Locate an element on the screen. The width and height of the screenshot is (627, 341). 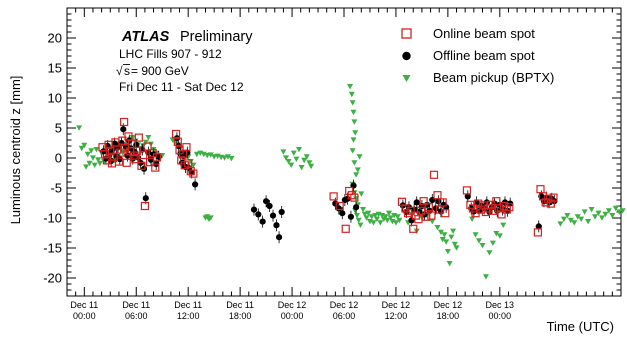
x-tick-label-time: 12:00 is located at coordinates (396, 316).